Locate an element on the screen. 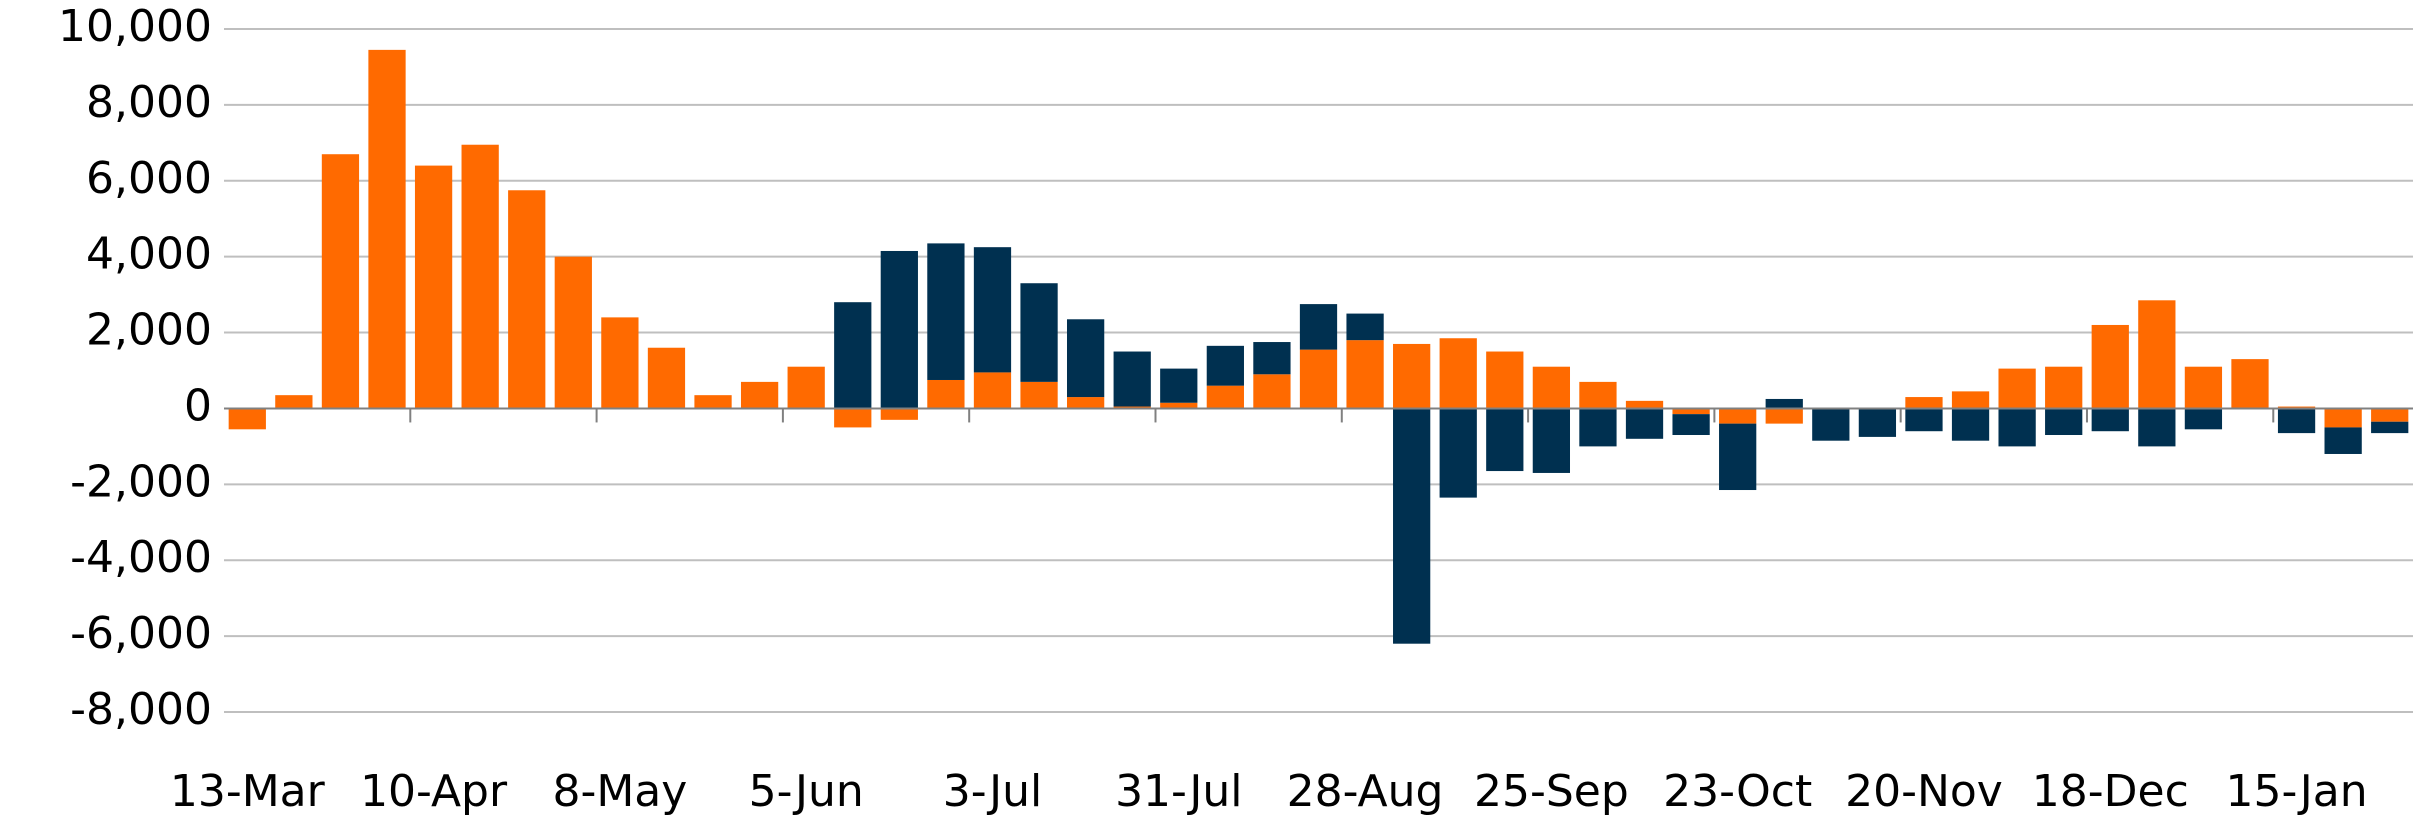  x-tick-label: 31-Jul is located at coordinates (1178, 791).